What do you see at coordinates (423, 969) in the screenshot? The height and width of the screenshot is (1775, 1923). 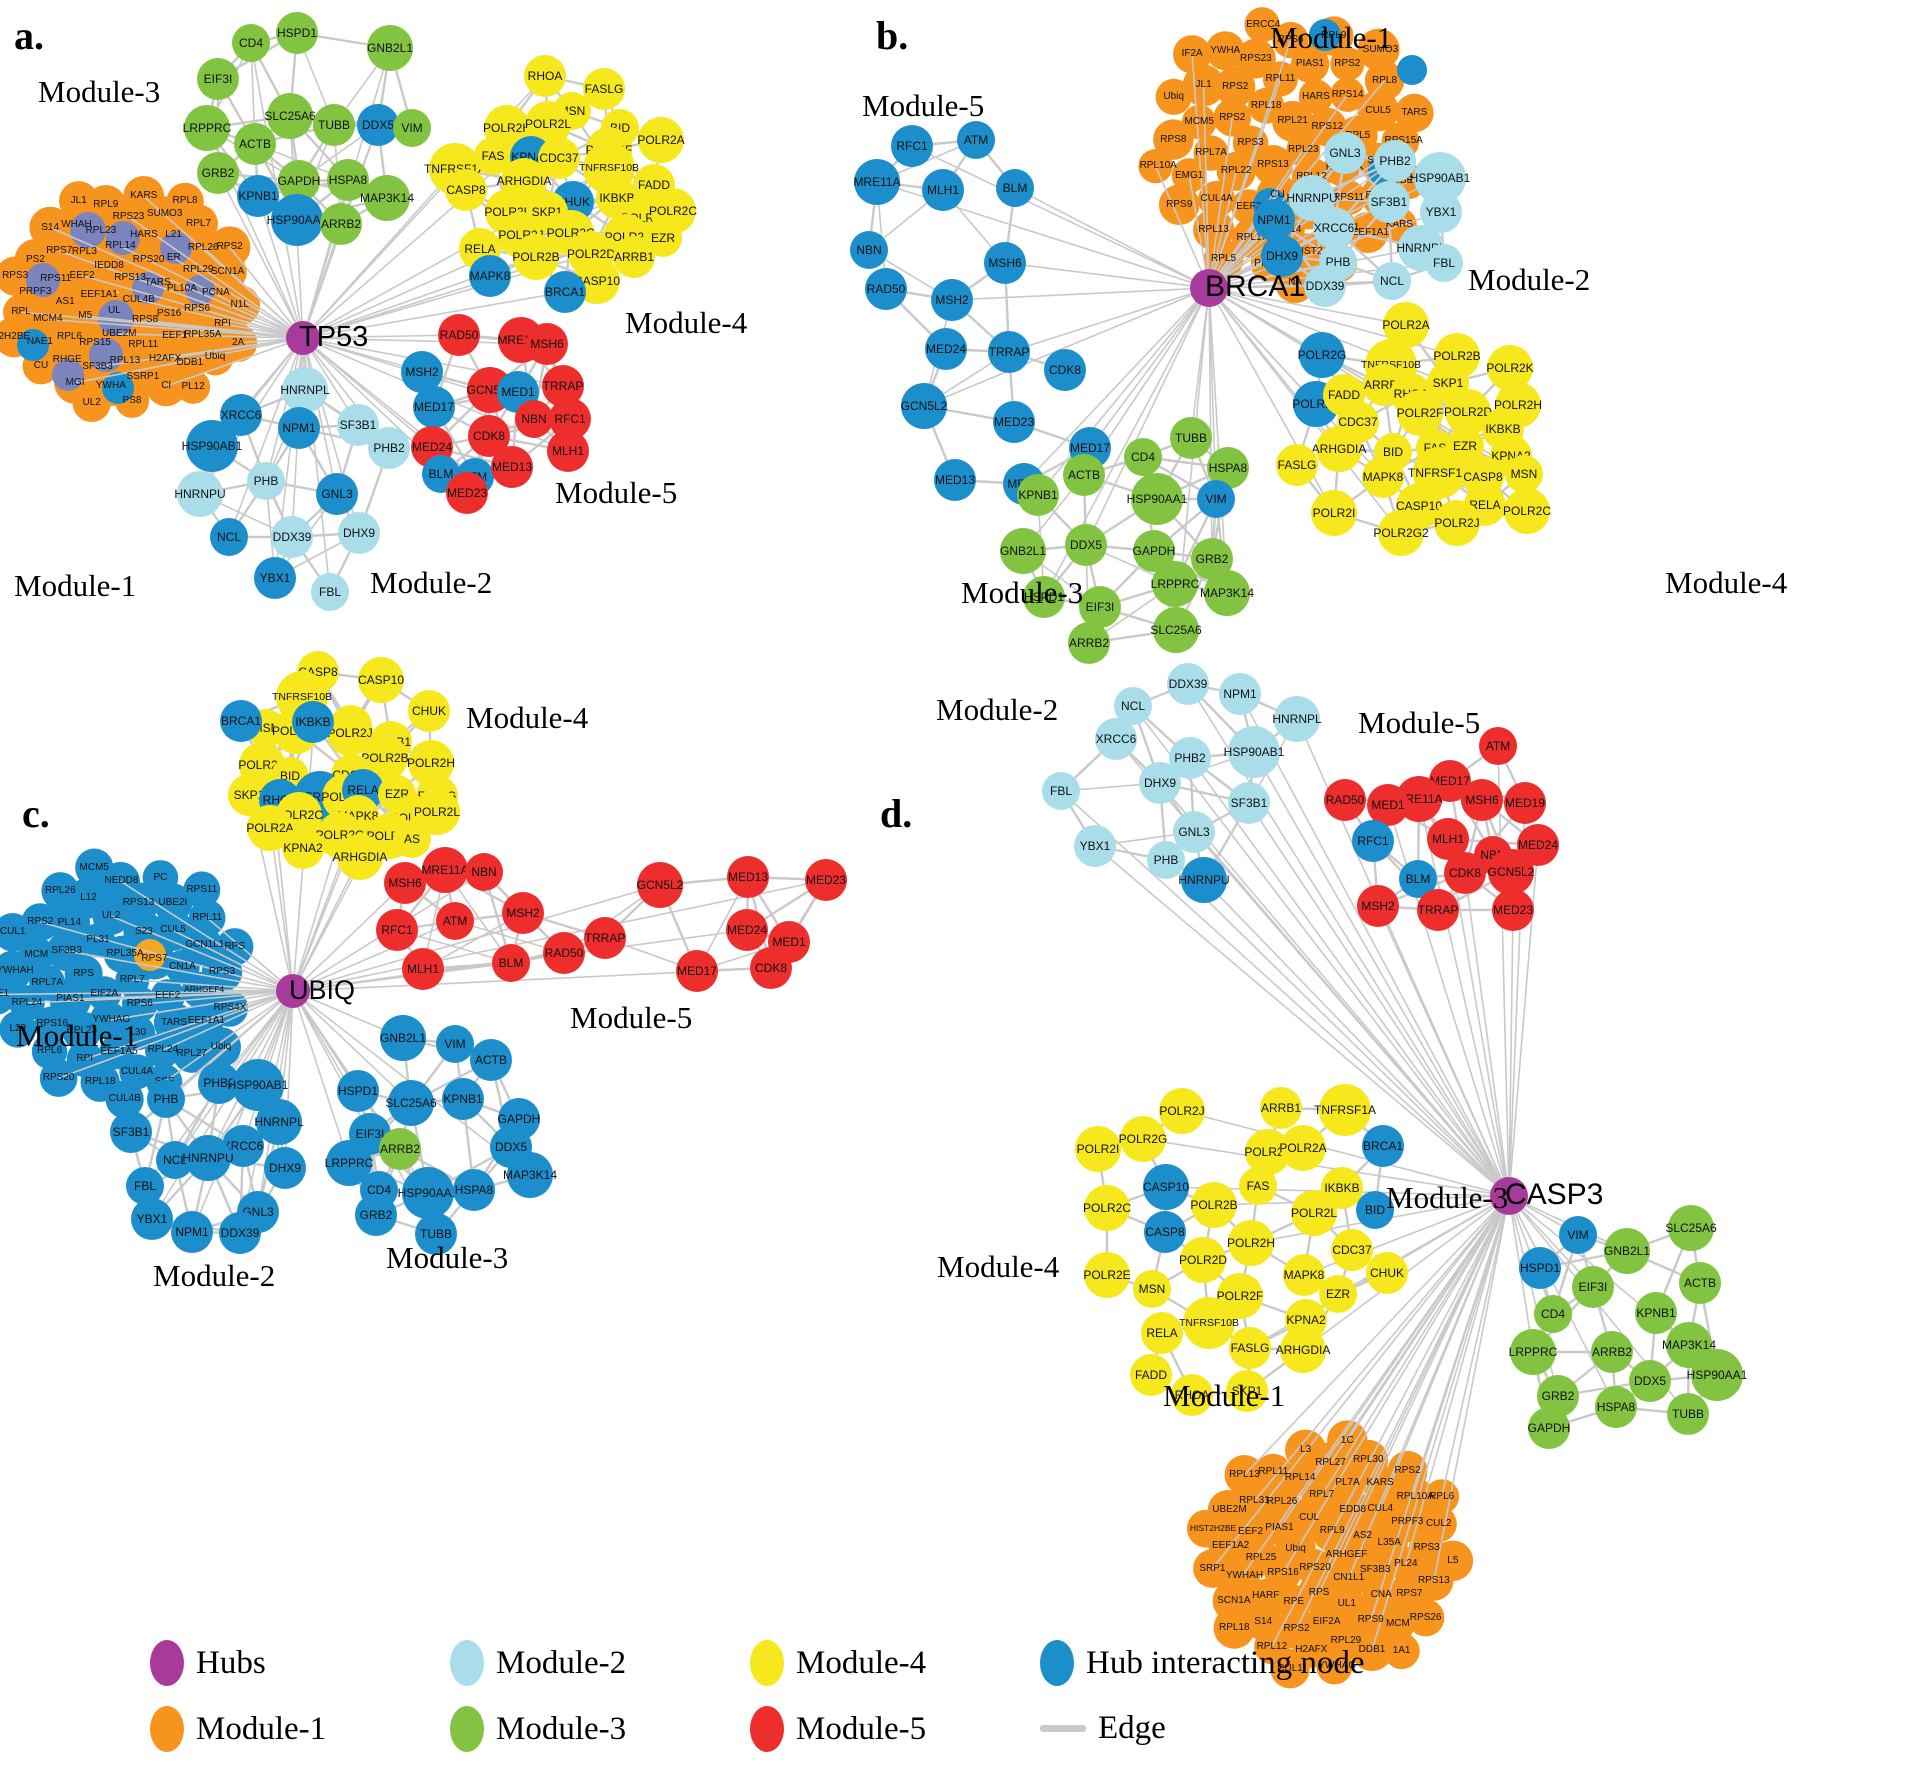 I see `network-node: MLH1` at bounding box center [423, 969].